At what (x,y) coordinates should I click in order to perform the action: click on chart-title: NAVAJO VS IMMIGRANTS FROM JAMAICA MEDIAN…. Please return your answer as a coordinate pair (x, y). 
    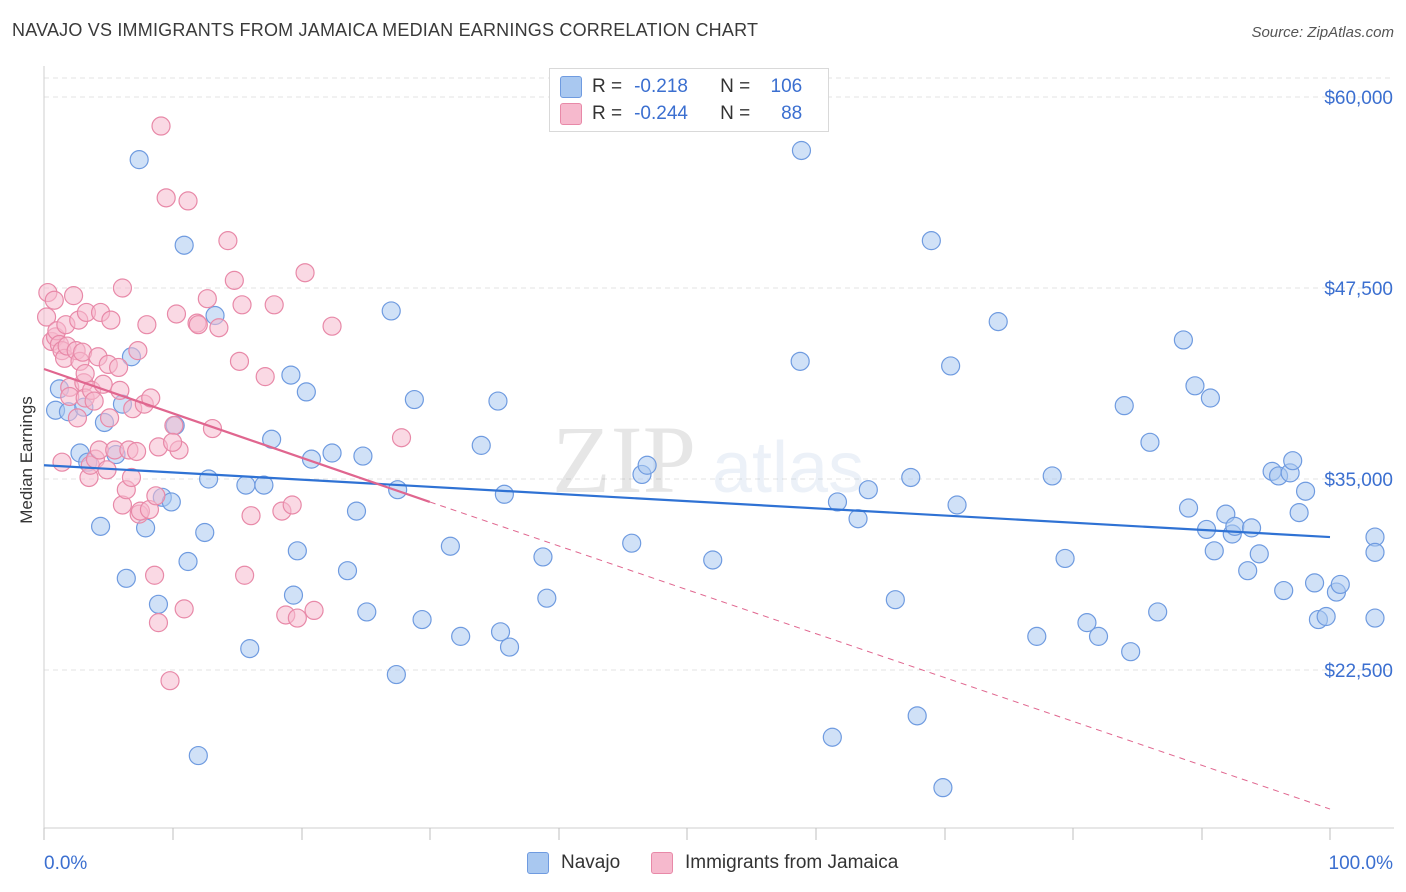
    Looking at the image, I should click on (385, 30).